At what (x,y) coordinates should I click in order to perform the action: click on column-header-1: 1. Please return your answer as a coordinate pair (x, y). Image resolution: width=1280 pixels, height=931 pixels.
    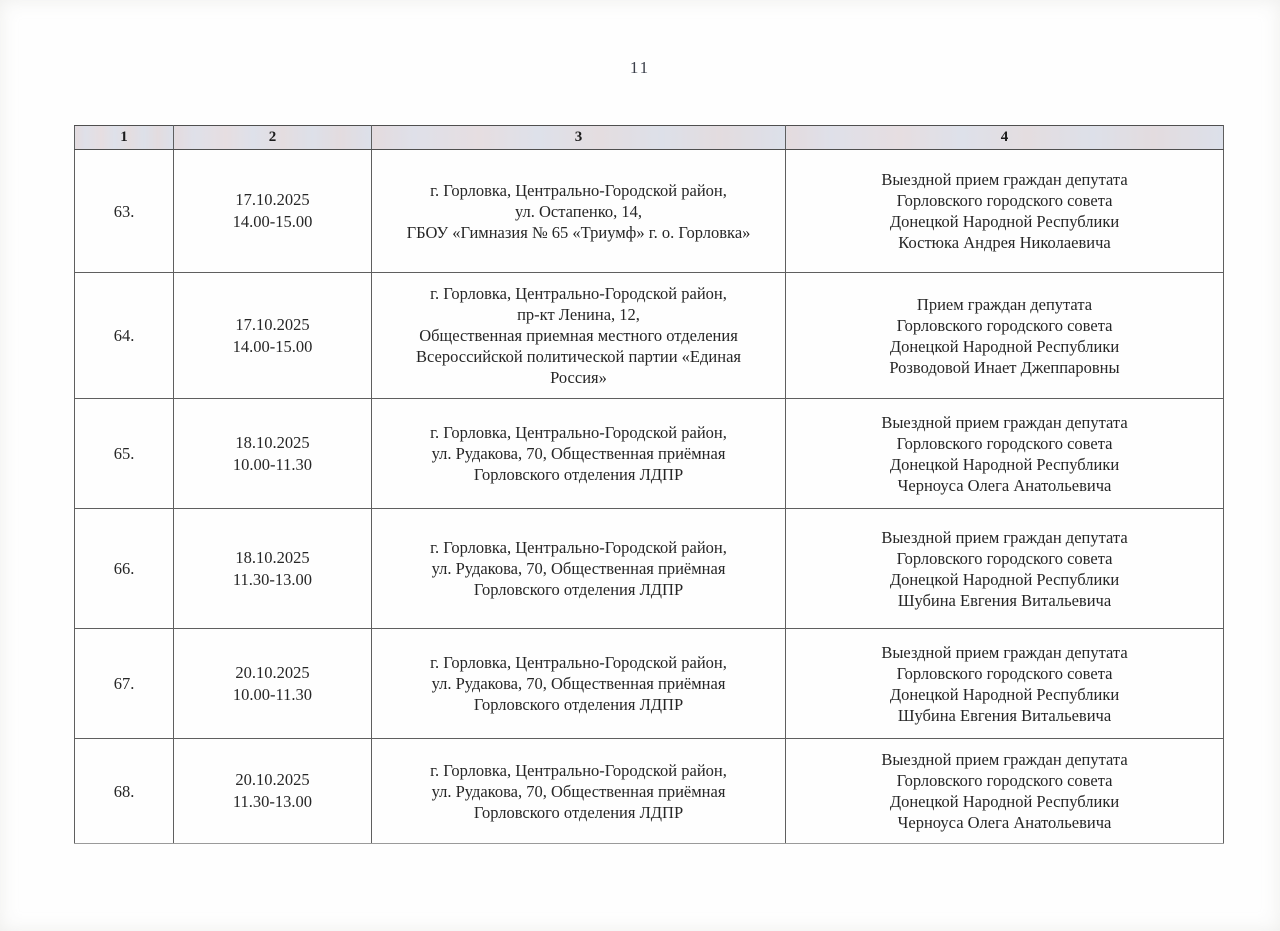
    Looking at the image, I should click on (124, 137).